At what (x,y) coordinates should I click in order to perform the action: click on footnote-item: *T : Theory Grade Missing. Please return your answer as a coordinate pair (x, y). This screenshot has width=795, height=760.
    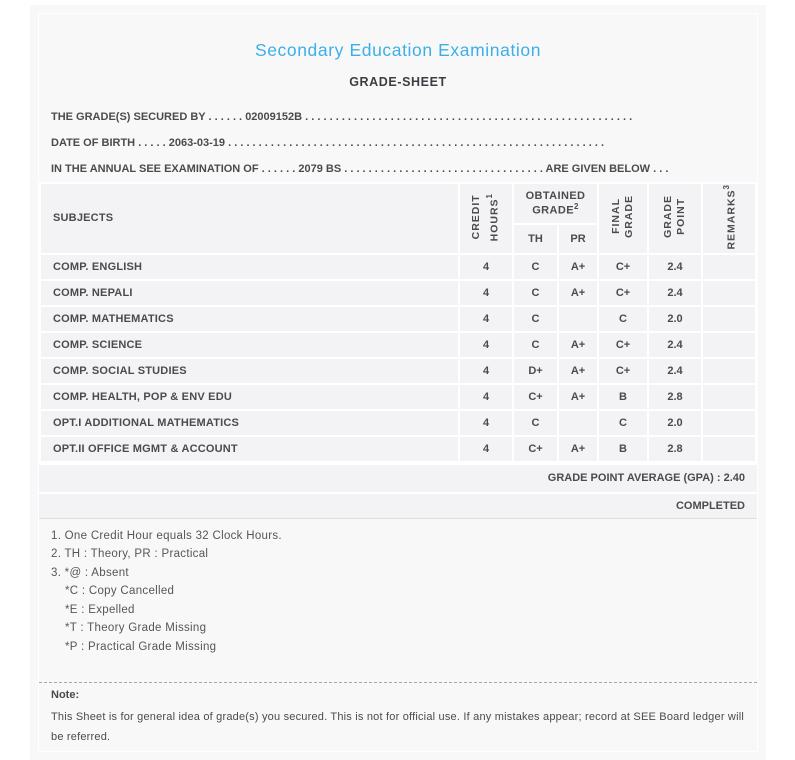
    Looking at the image, I should click on (136, 628).